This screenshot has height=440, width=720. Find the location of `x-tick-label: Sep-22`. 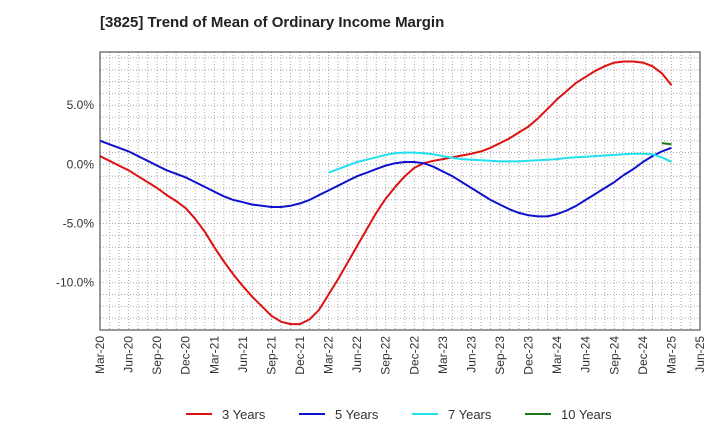

x-tick-label: Sep-22 is located at coordinates (386, 355).